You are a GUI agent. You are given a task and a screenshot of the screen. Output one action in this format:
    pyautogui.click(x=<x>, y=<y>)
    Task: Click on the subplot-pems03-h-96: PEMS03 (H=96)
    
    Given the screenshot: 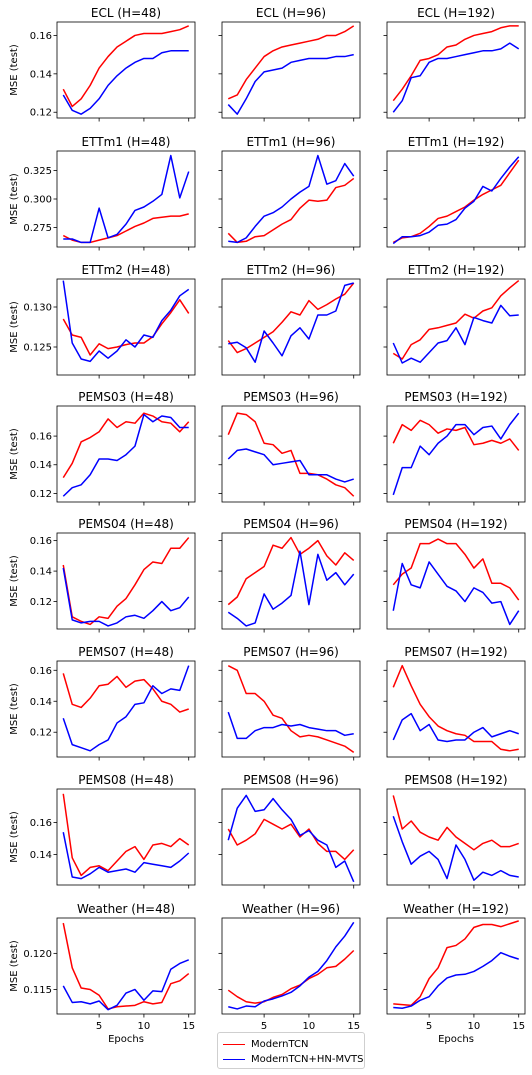 What is the action you would take?
    pyautogui.click(x=289, y=448)
    